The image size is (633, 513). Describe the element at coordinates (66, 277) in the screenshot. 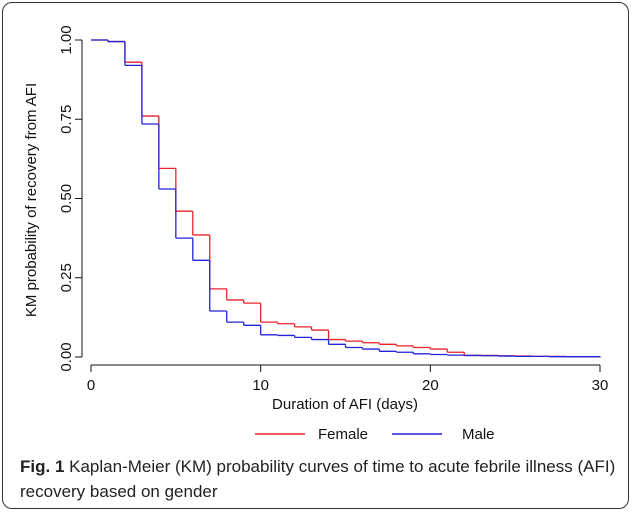

I see `y-tick-label: 0.25` at that location.